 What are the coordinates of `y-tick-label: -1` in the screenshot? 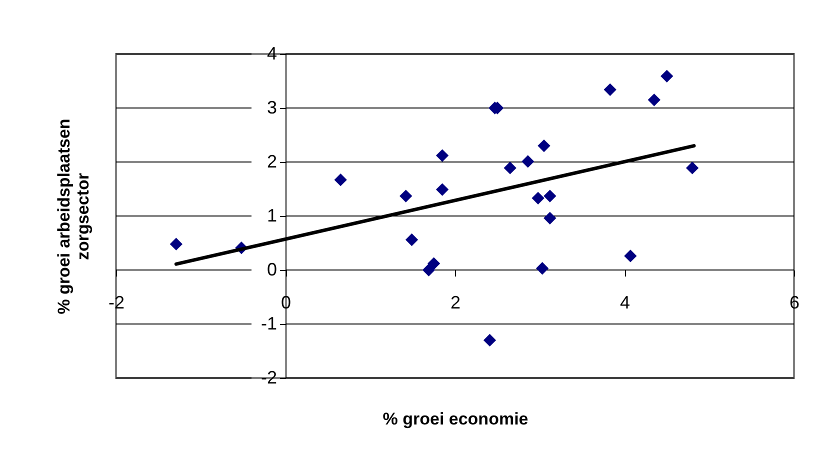 It's located at (268, 324).